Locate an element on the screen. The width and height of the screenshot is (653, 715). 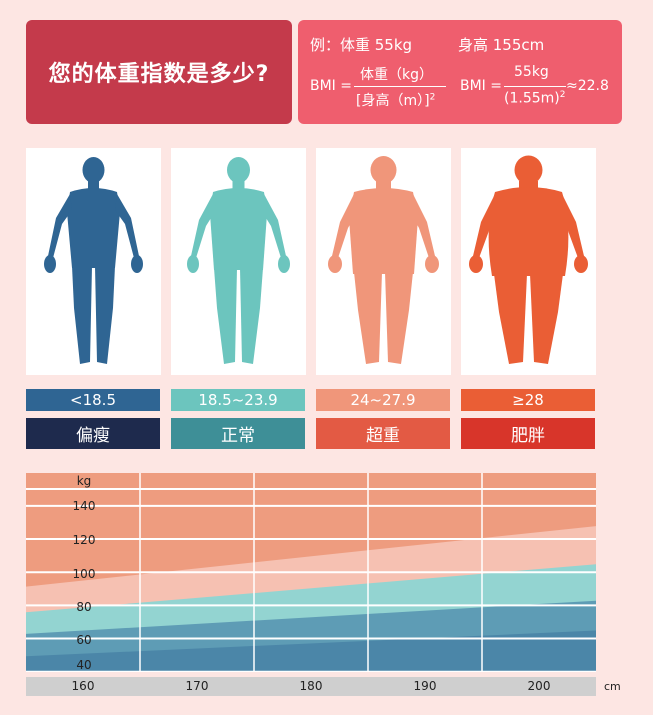
category-underweight: 偏瘦 is located at coordinates (93, 433).